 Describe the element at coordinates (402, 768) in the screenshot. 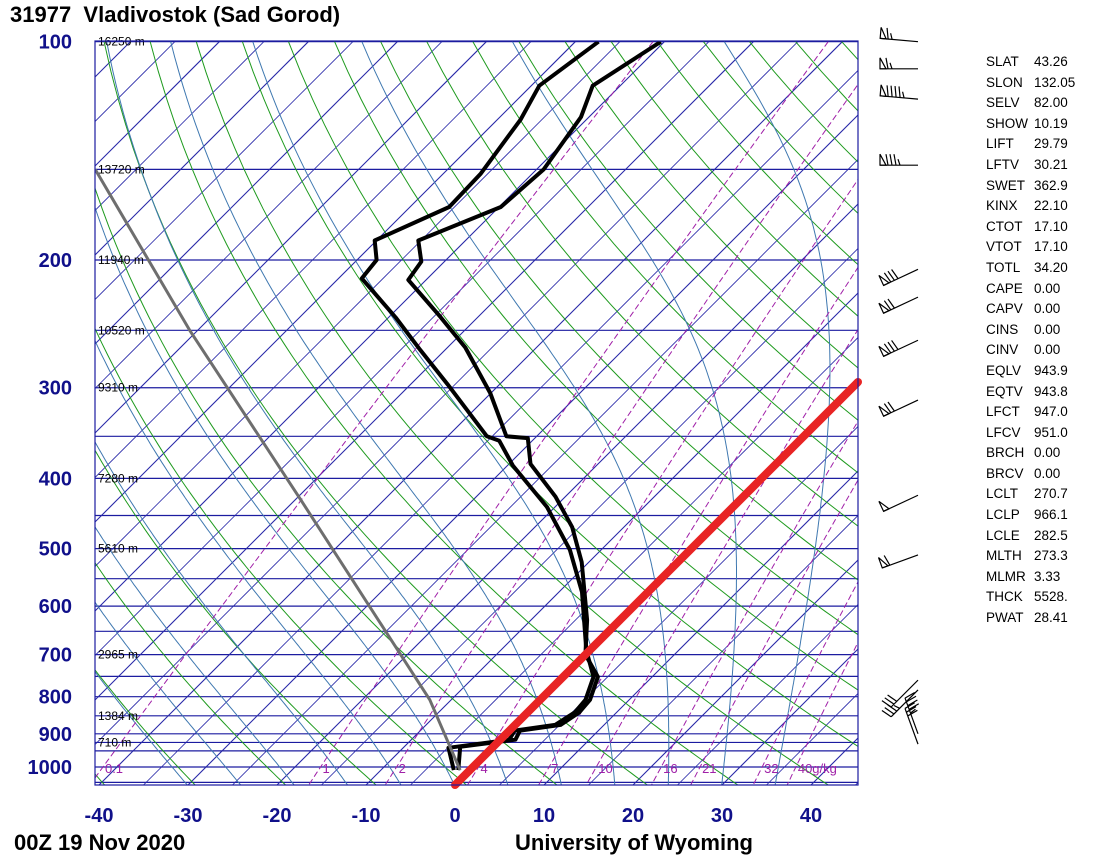

I see `mixing-ratio-label: 2` at that location.